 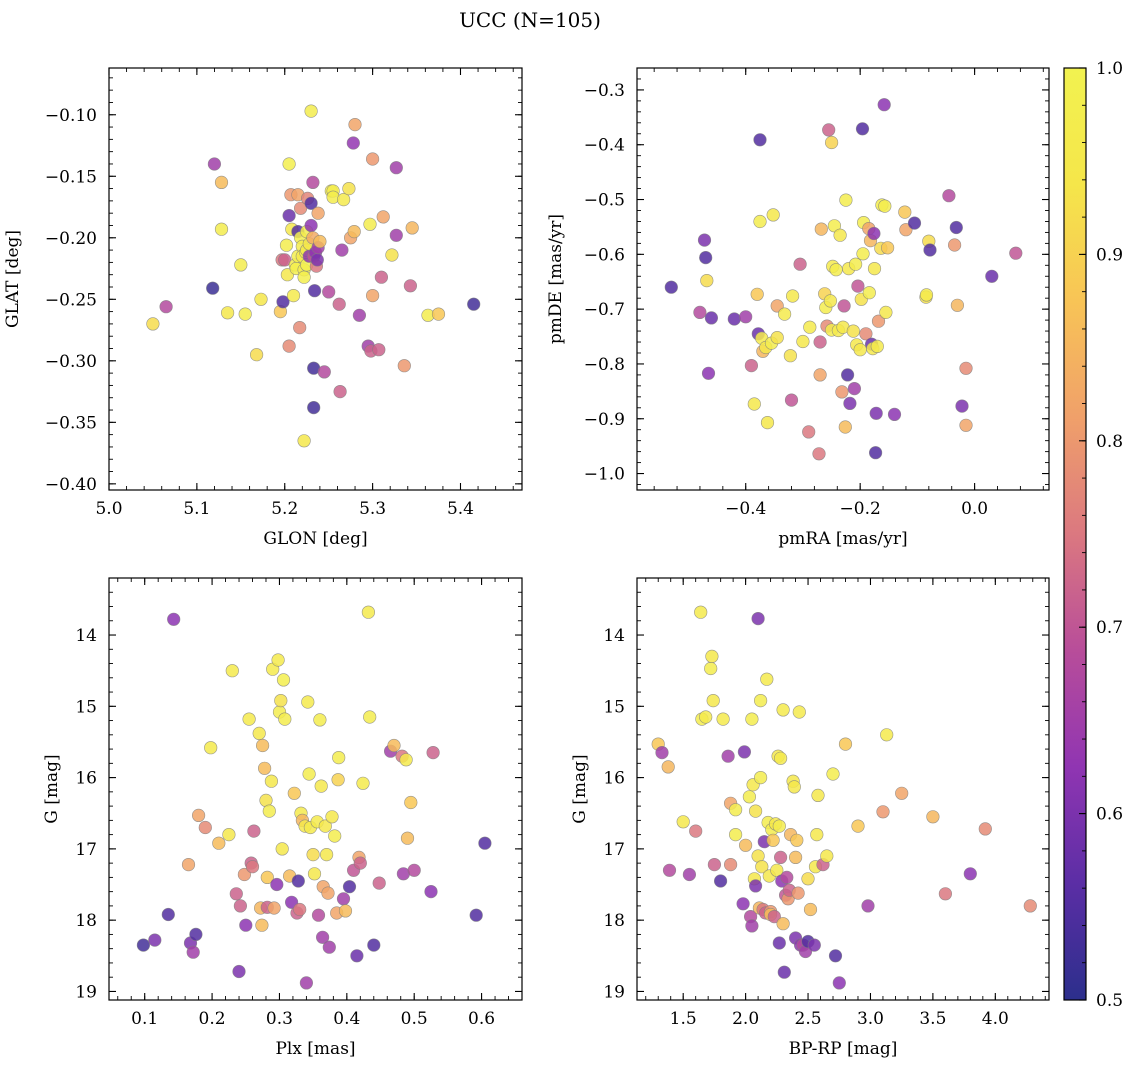 What do you see at coordinates (604, 146) in the screenshot?
I see `y-tick-label: −0.4` at bounding box center [604, 146].